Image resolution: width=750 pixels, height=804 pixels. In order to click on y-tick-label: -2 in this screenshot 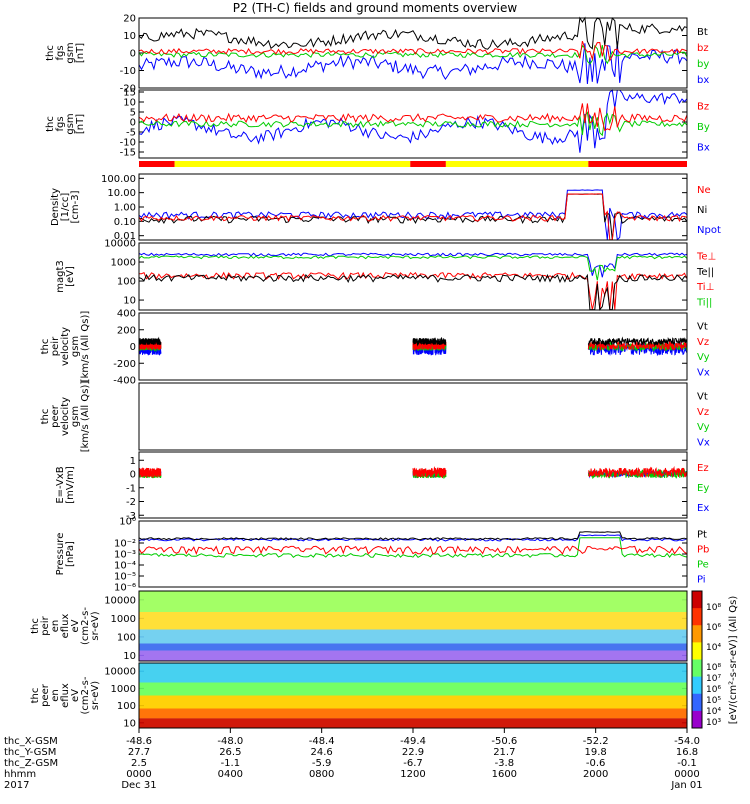, I will do `click(131, 502)`.